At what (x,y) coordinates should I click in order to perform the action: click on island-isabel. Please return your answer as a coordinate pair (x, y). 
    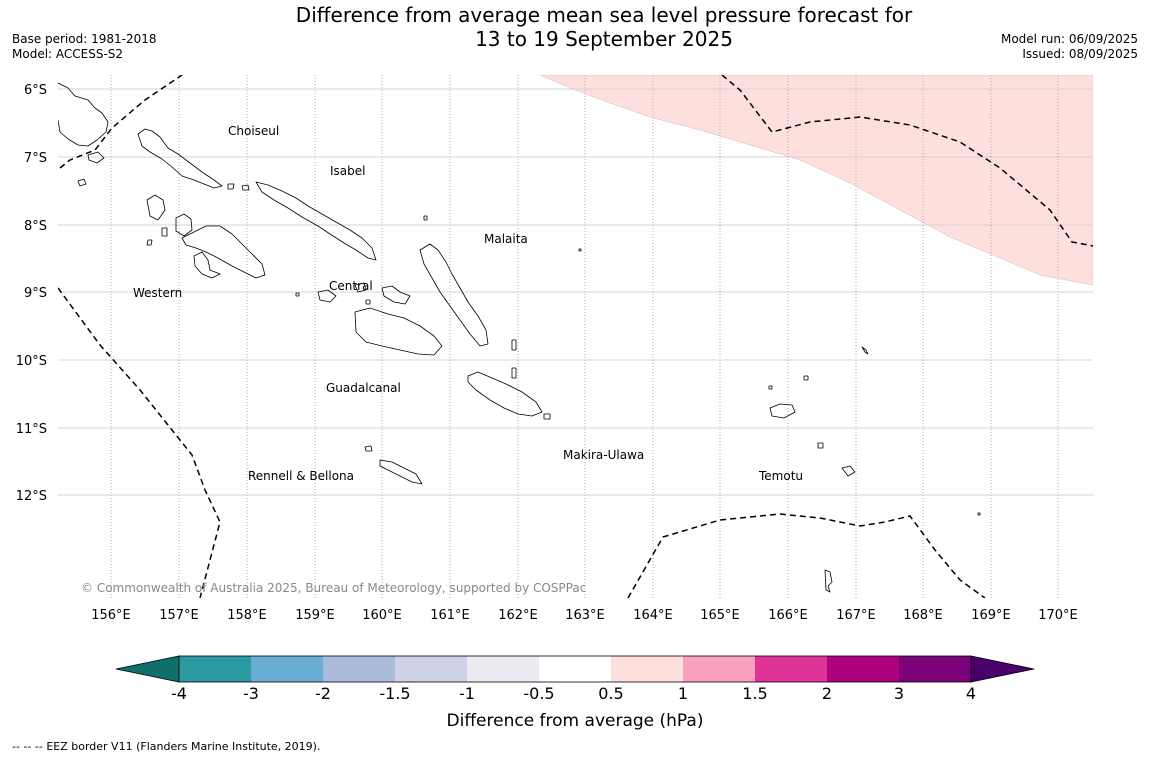
    Looking at the image, I should click on (316, 221).